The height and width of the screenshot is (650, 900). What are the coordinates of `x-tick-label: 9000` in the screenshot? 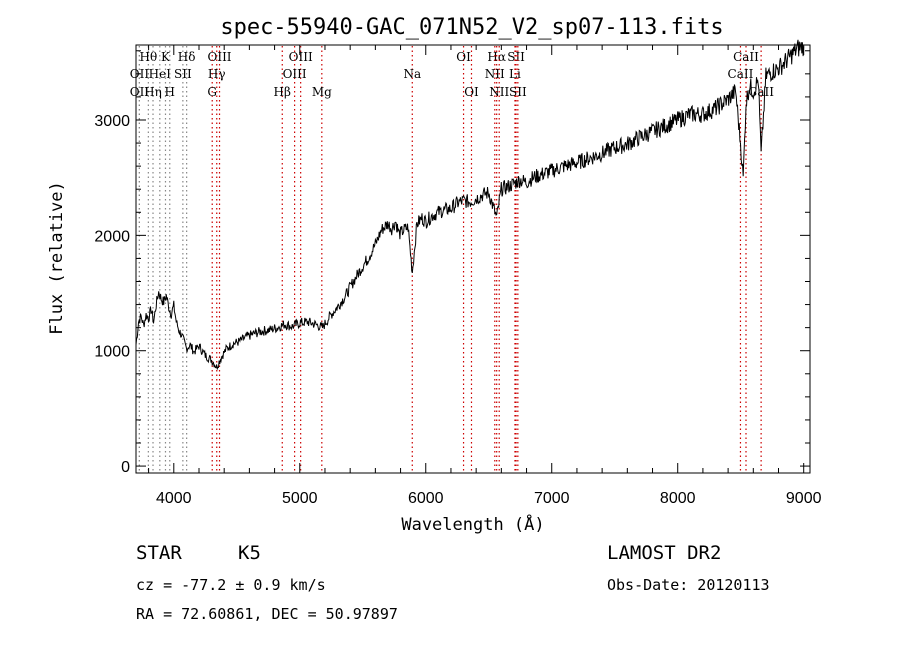 It's located at (804, 498).